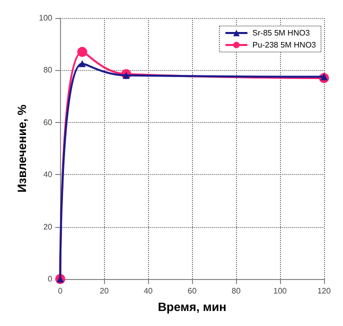  I want to click on x-tick-label: 120, so click(324, 291).